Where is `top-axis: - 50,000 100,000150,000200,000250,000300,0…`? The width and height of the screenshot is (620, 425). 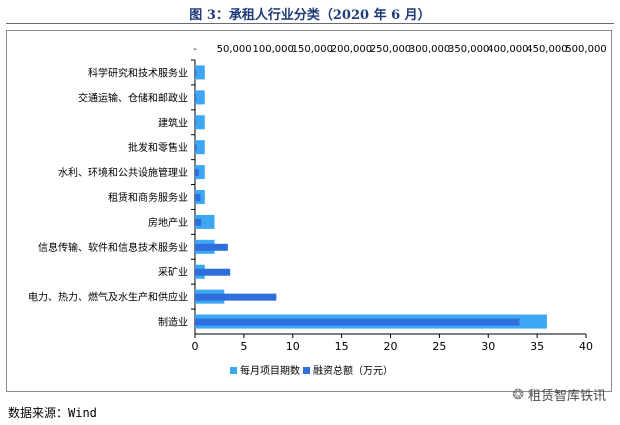 top-axis: - 50,000 100,000150,000200,000250,000300,0… is located at coordinates (399, 49).